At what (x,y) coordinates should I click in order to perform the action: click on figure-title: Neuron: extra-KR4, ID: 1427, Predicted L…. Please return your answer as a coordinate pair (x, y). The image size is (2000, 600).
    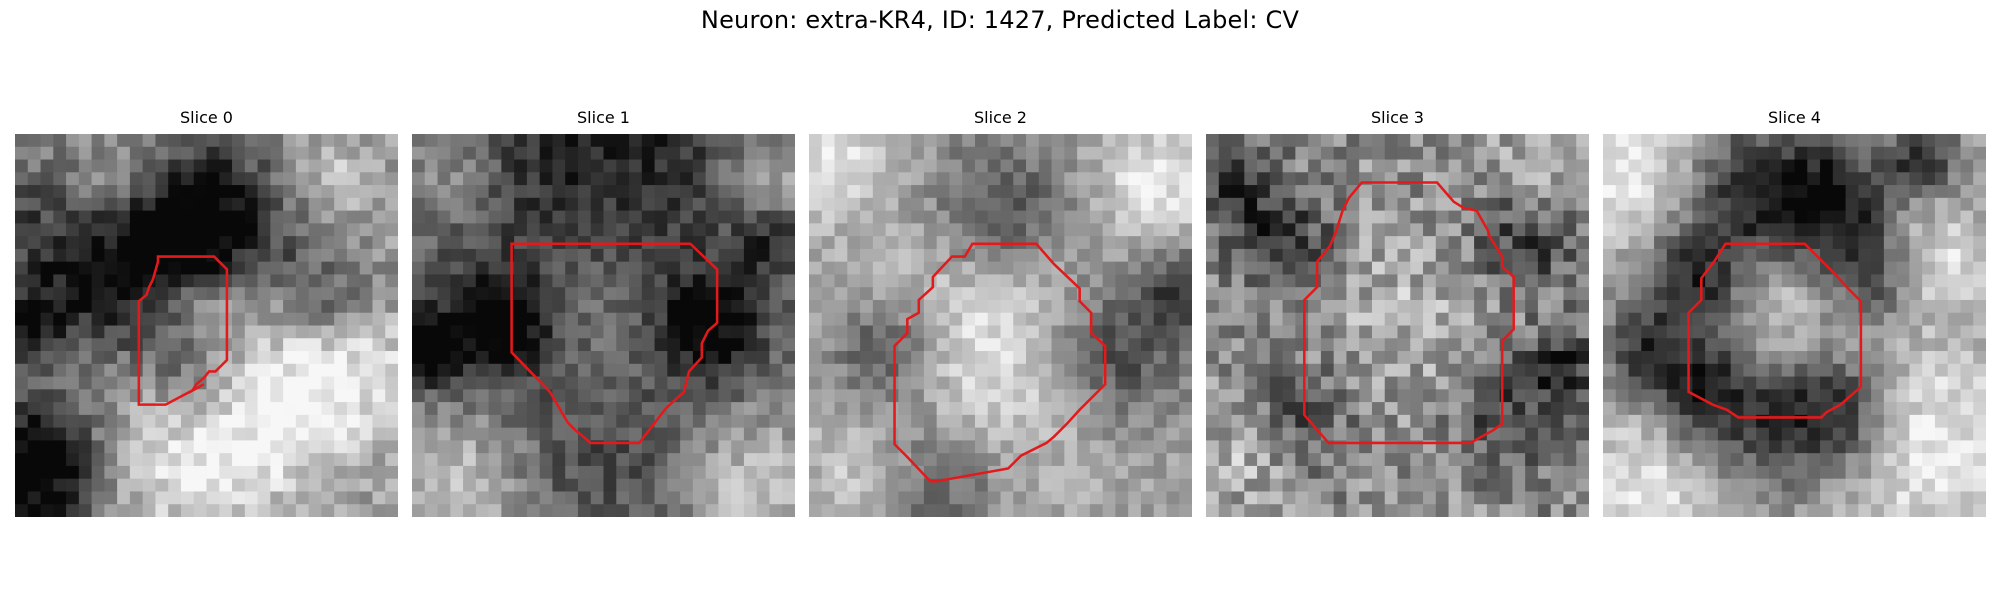
    Looking at the image, I should click on (1000, 20).